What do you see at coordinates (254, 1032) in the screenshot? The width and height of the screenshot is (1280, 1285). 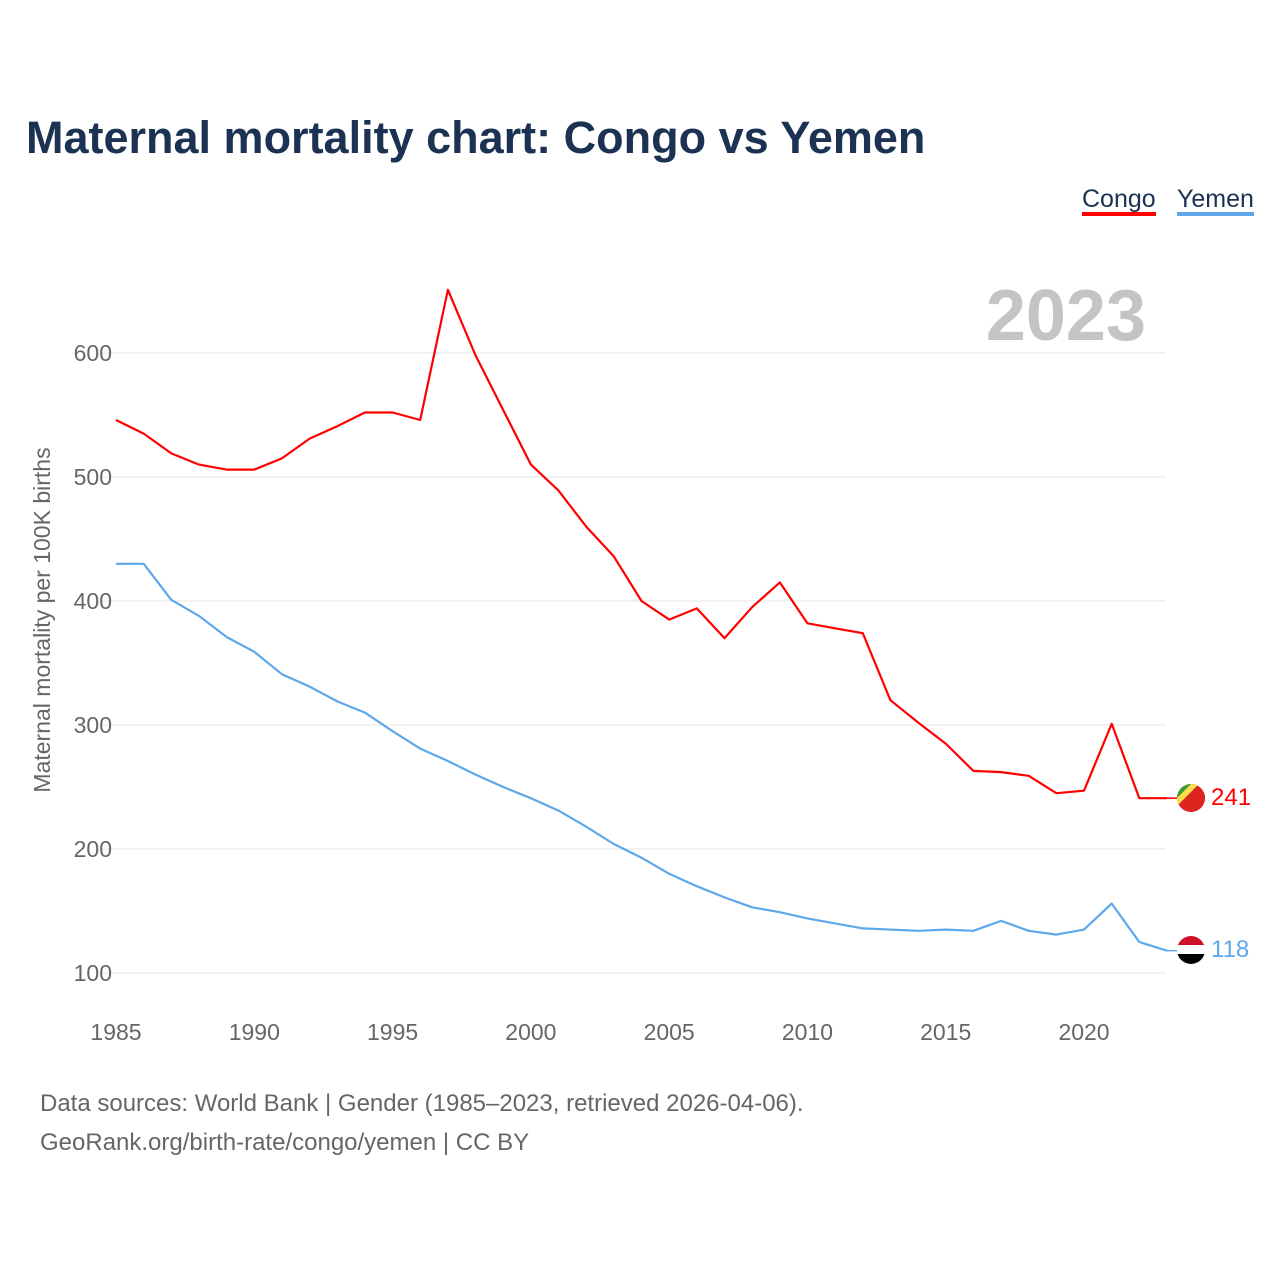 I see `x-tick-1990: 1990` at bounding box center [254, 1032].